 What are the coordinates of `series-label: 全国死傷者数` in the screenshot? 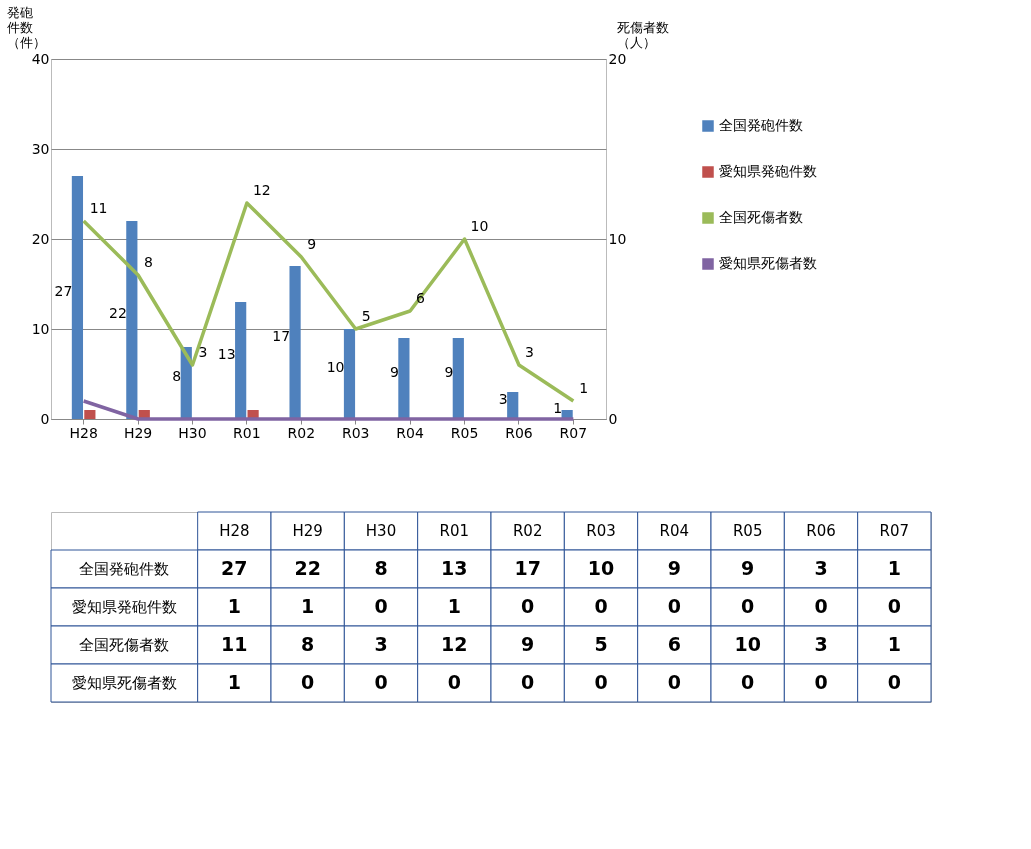 It's located at (124, 645).